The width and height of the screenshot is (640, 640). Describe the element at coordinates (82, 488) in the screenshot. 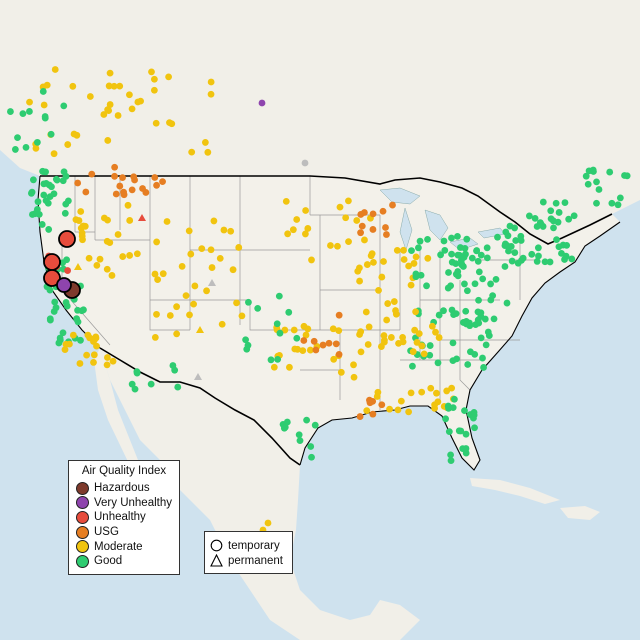

I see `legend-swatch` at that location.